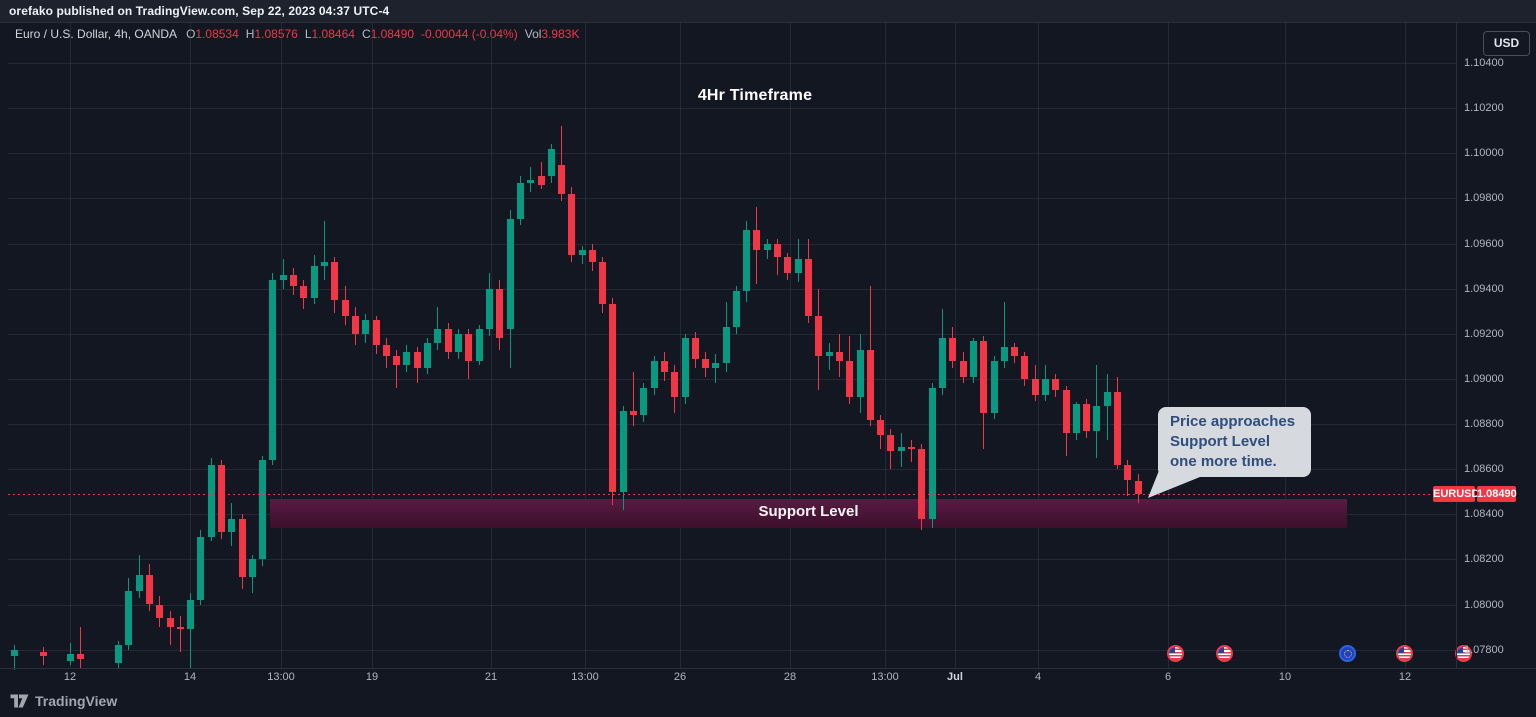 The width and height of the screenshot is (1536, 717). Describe the element at coordinates (491, 677) in the screenshot. I see `time-axis-label: 21` at that location.